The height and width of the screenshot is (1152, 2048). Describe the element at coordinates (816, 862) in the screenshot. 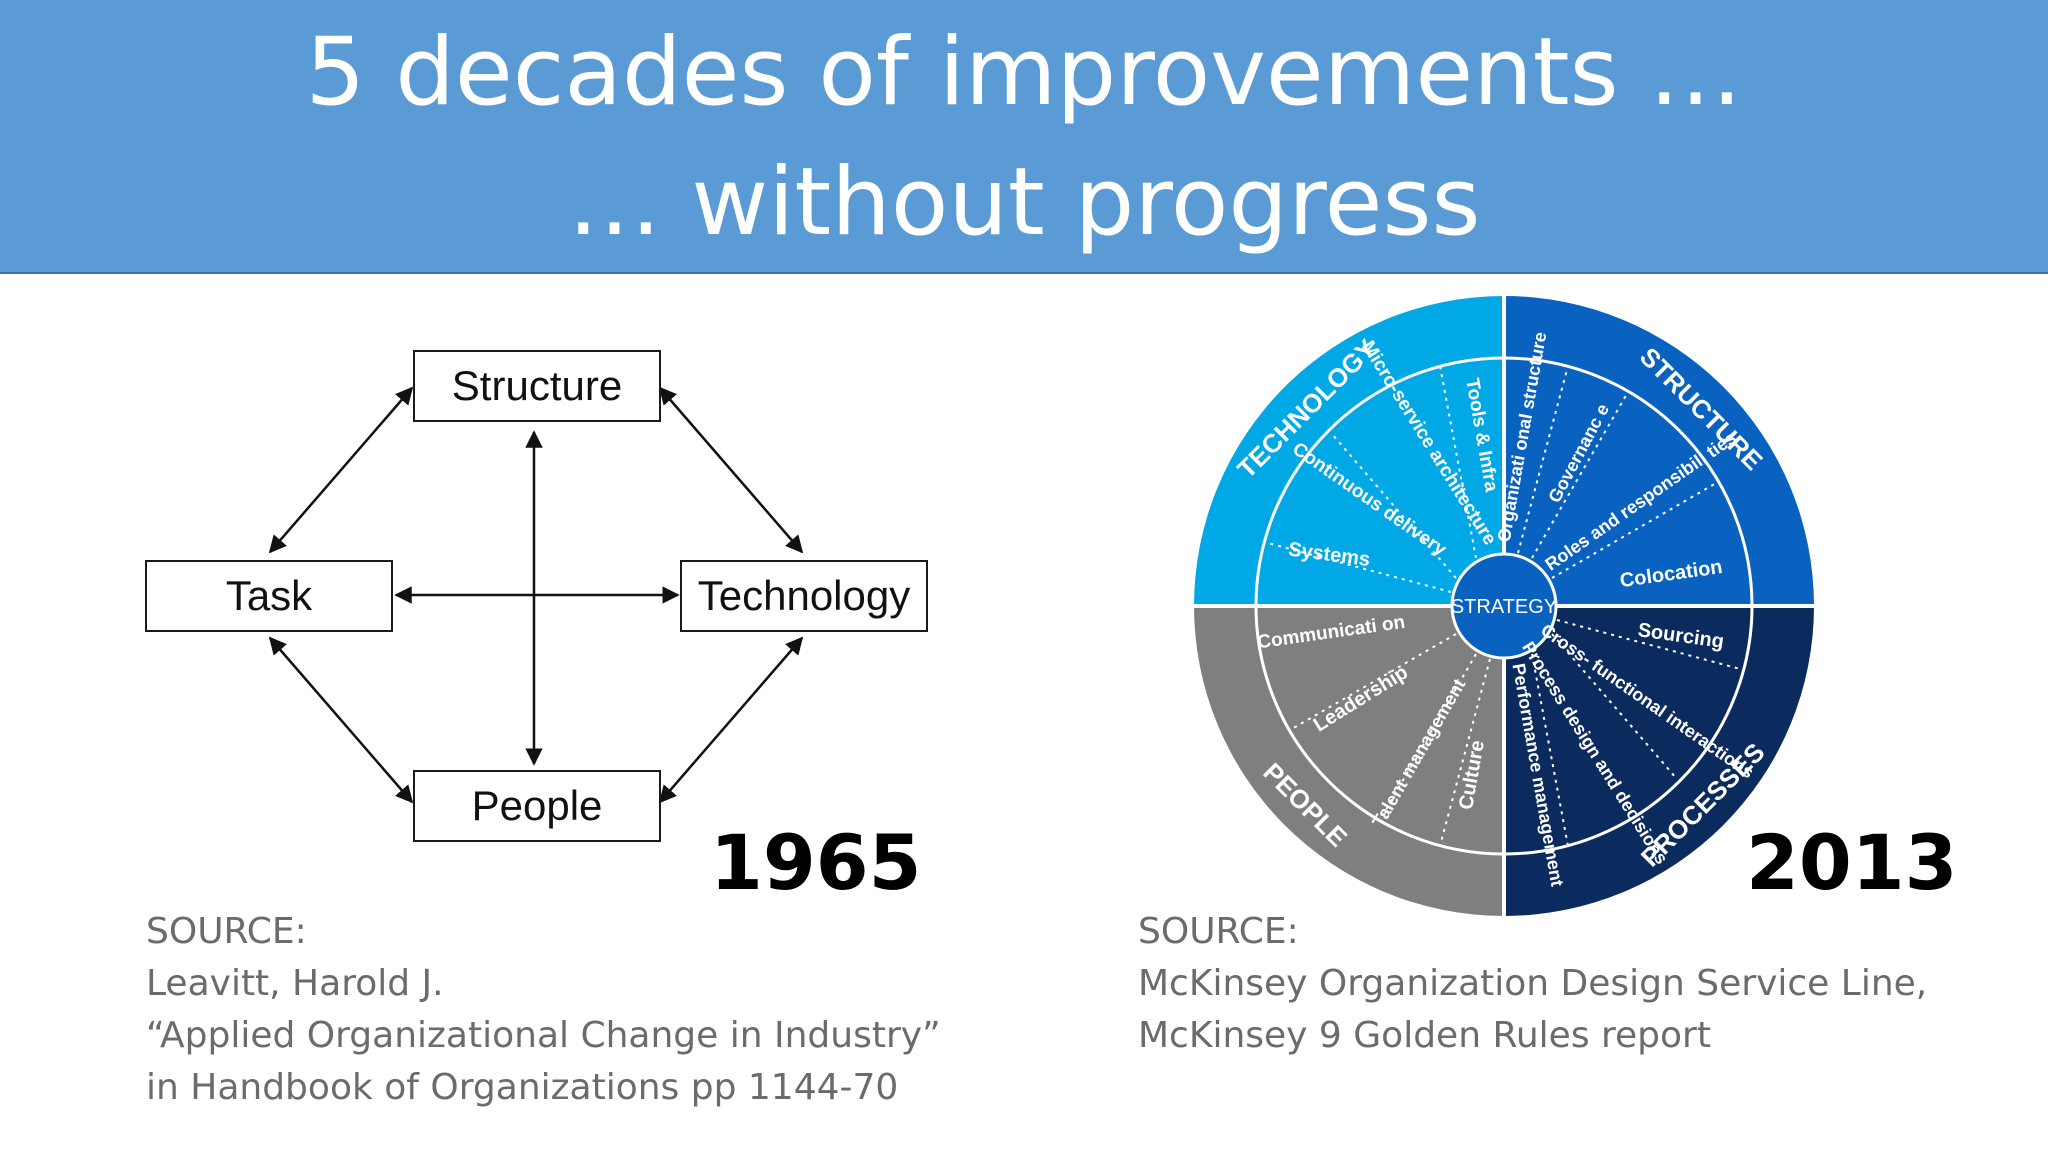

I see `year-1965: 1965` at that location.